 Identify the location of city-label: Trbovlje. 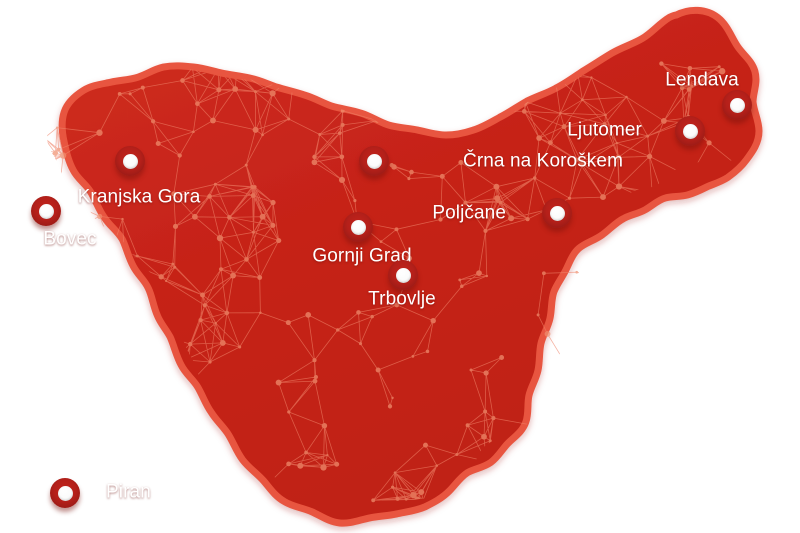
(402, 299).